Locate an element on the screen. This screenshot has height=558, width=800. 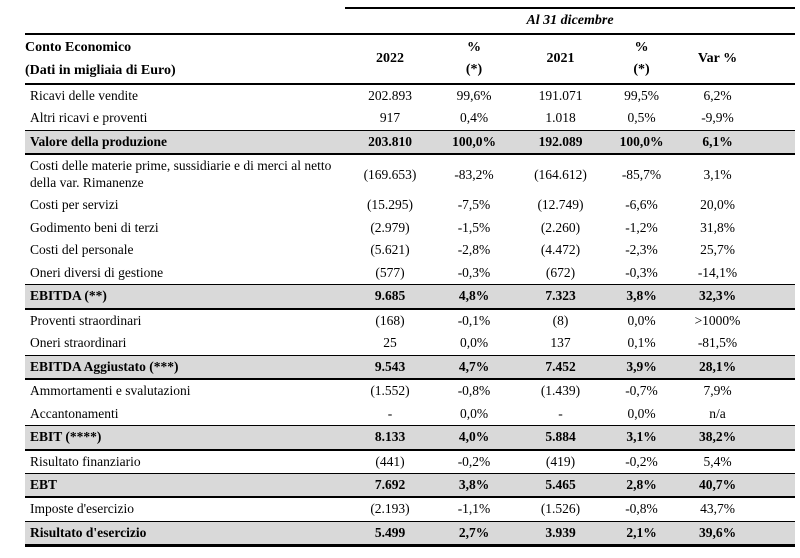
cell-value-2021: (2.260) is located at coordinates (560, 227).